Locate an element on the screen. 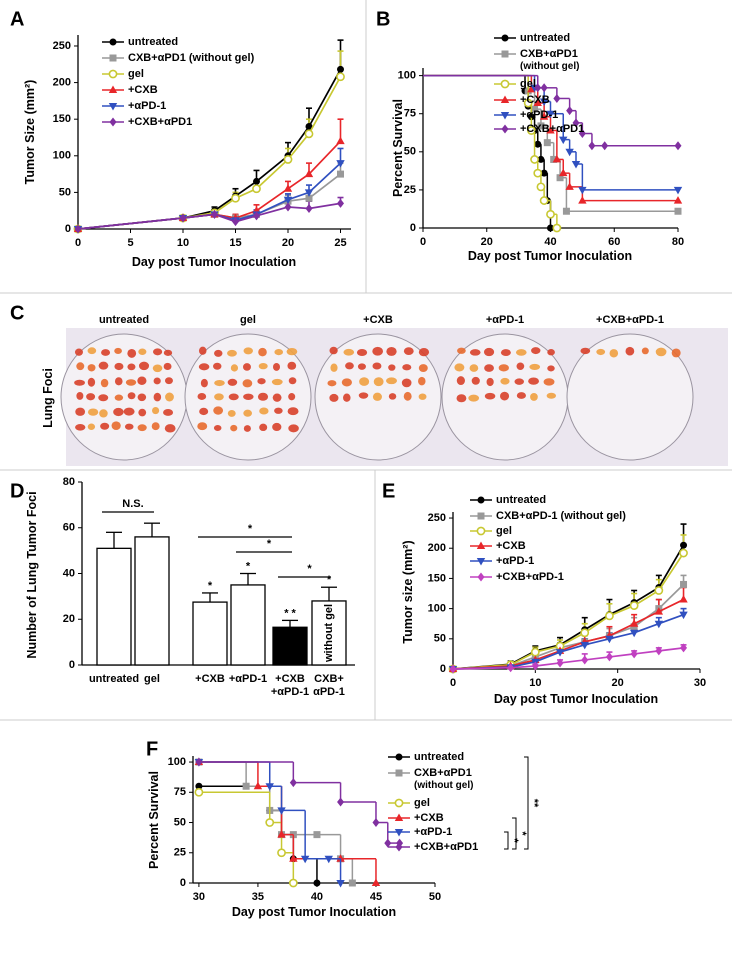 Image resolution: width=732 pixels, height=964 pixels. x-tick-label: 80 is located at coordinates (678, 242).